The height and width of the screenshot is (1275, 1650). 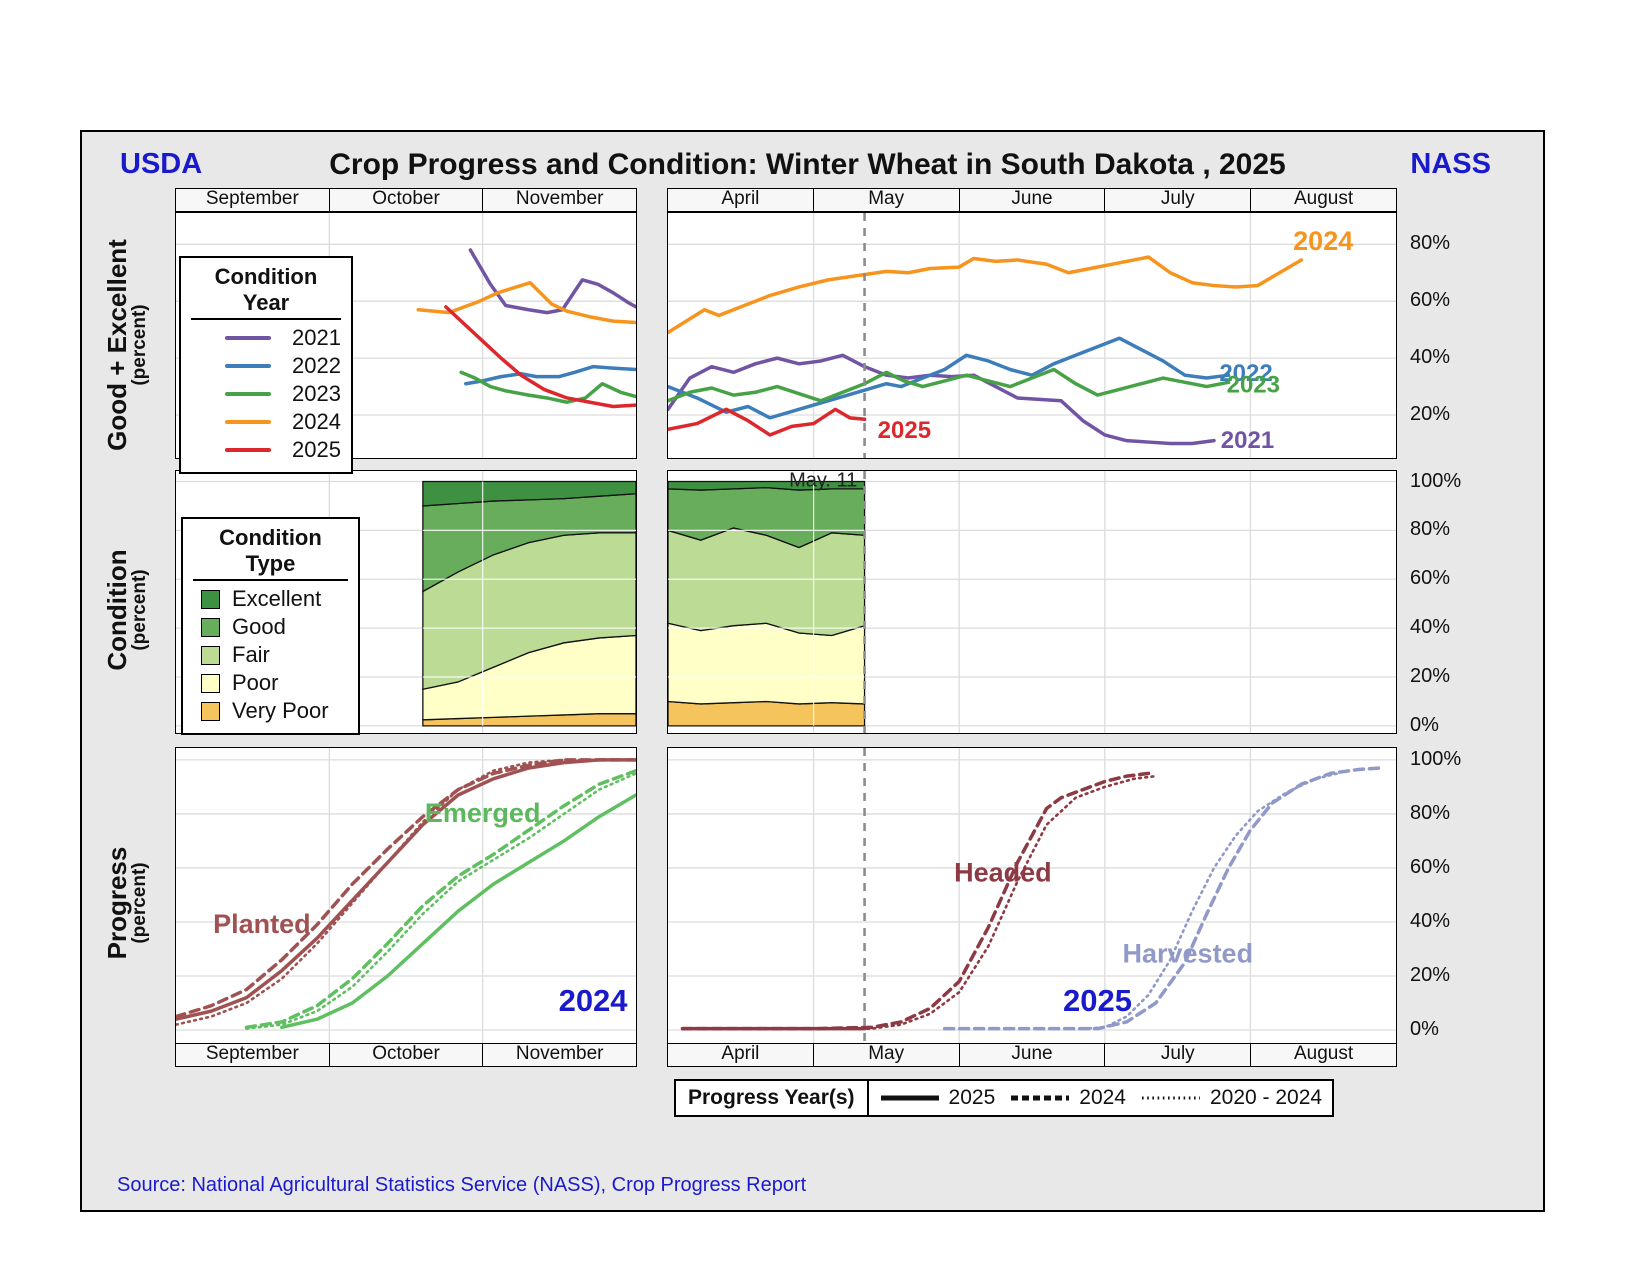 I want to click on month-footer-fall: September October November, so click(x=406, y=1055).